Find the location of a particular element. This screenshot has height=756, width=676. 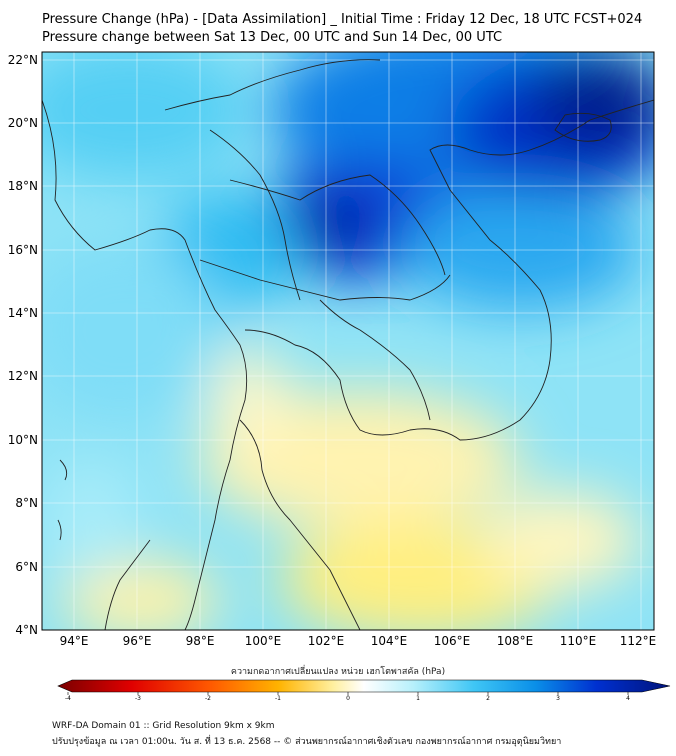

colorbar-tick: -3 is located at coordinates (138, 698).